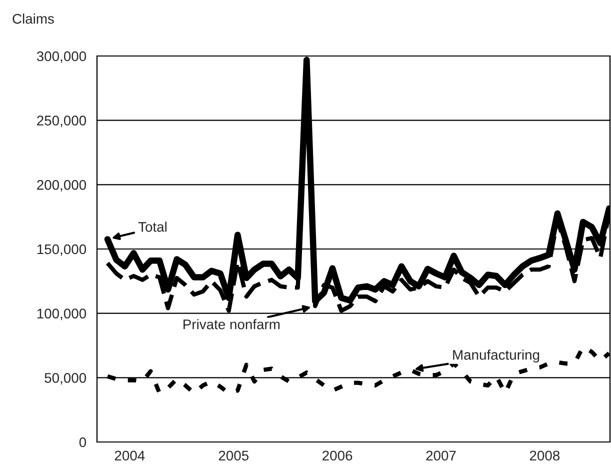 This screenshot has width=611, height=467. What do you see at coordinates (545, 455) in the screenshot?
I see `x-tick-label: 2008` at bounding box center [545, 455].